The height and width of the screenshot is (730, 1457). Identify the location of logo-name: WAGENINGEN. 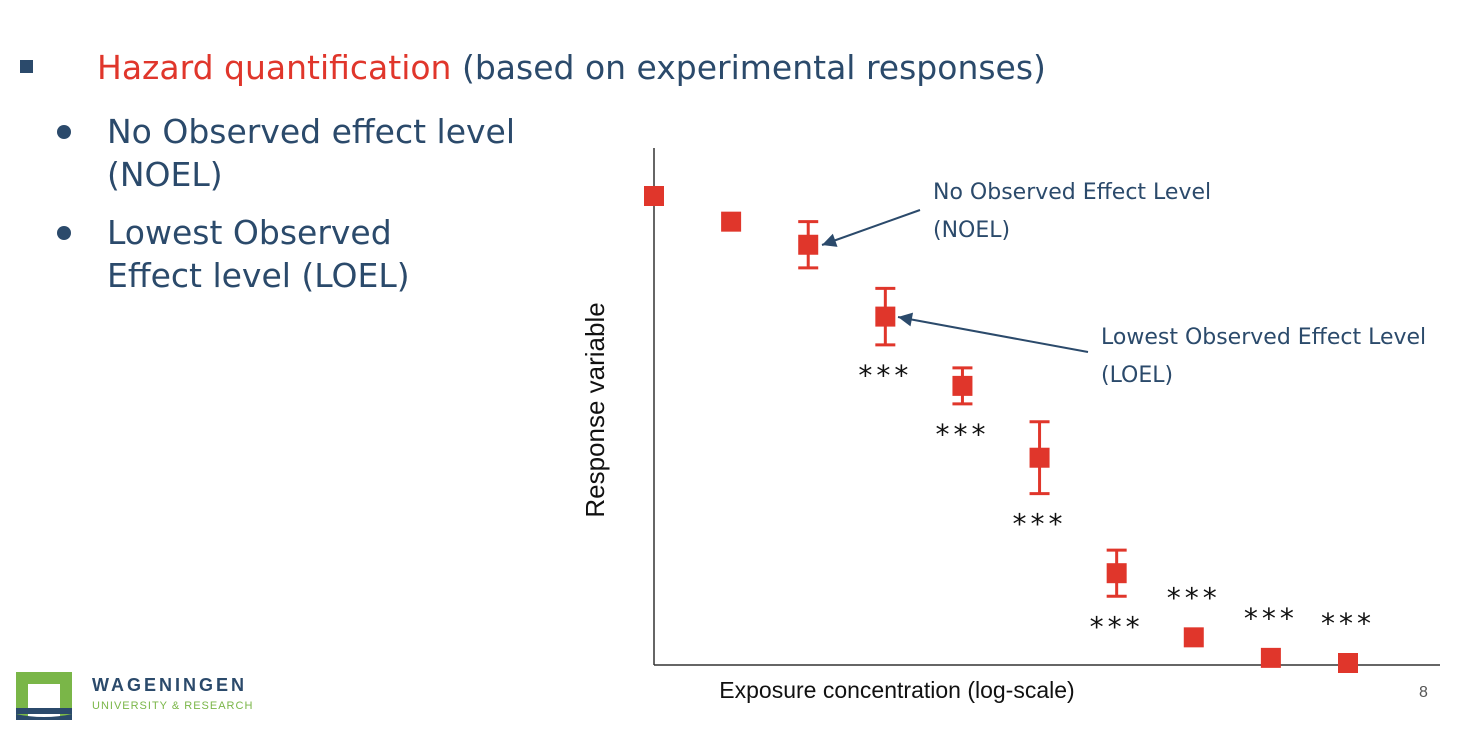
(169, 685).